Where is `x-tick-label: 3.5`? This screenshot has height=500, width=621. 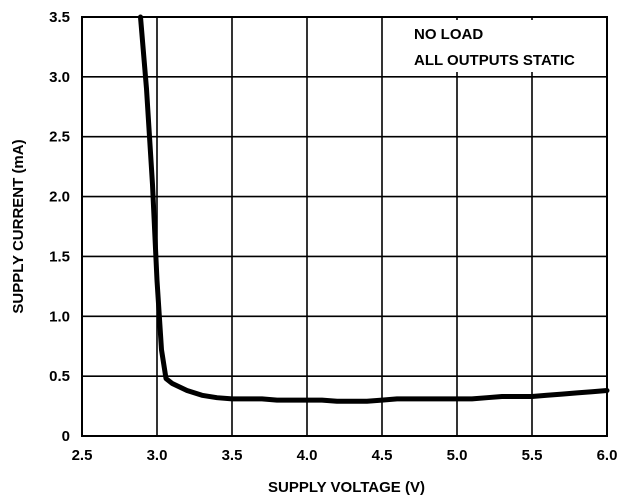
x-tick-label: 3.5 is located at coordinates (232, 455).